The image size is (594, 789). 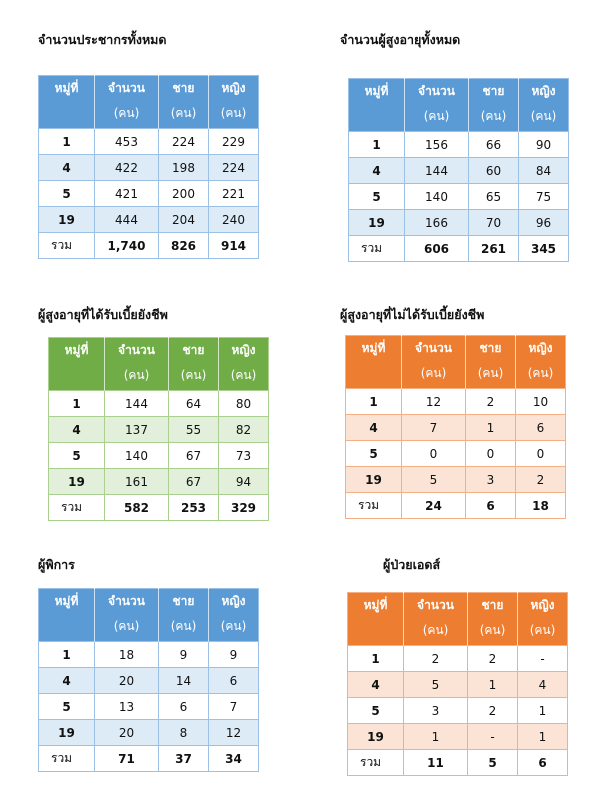 What do you see at coordinates (103, 314) in the screenshot?
I see `table-title: ผู้สูงอายุที่ได้รับเบี้ยยังชีพ` at bounding box center [103, 314].